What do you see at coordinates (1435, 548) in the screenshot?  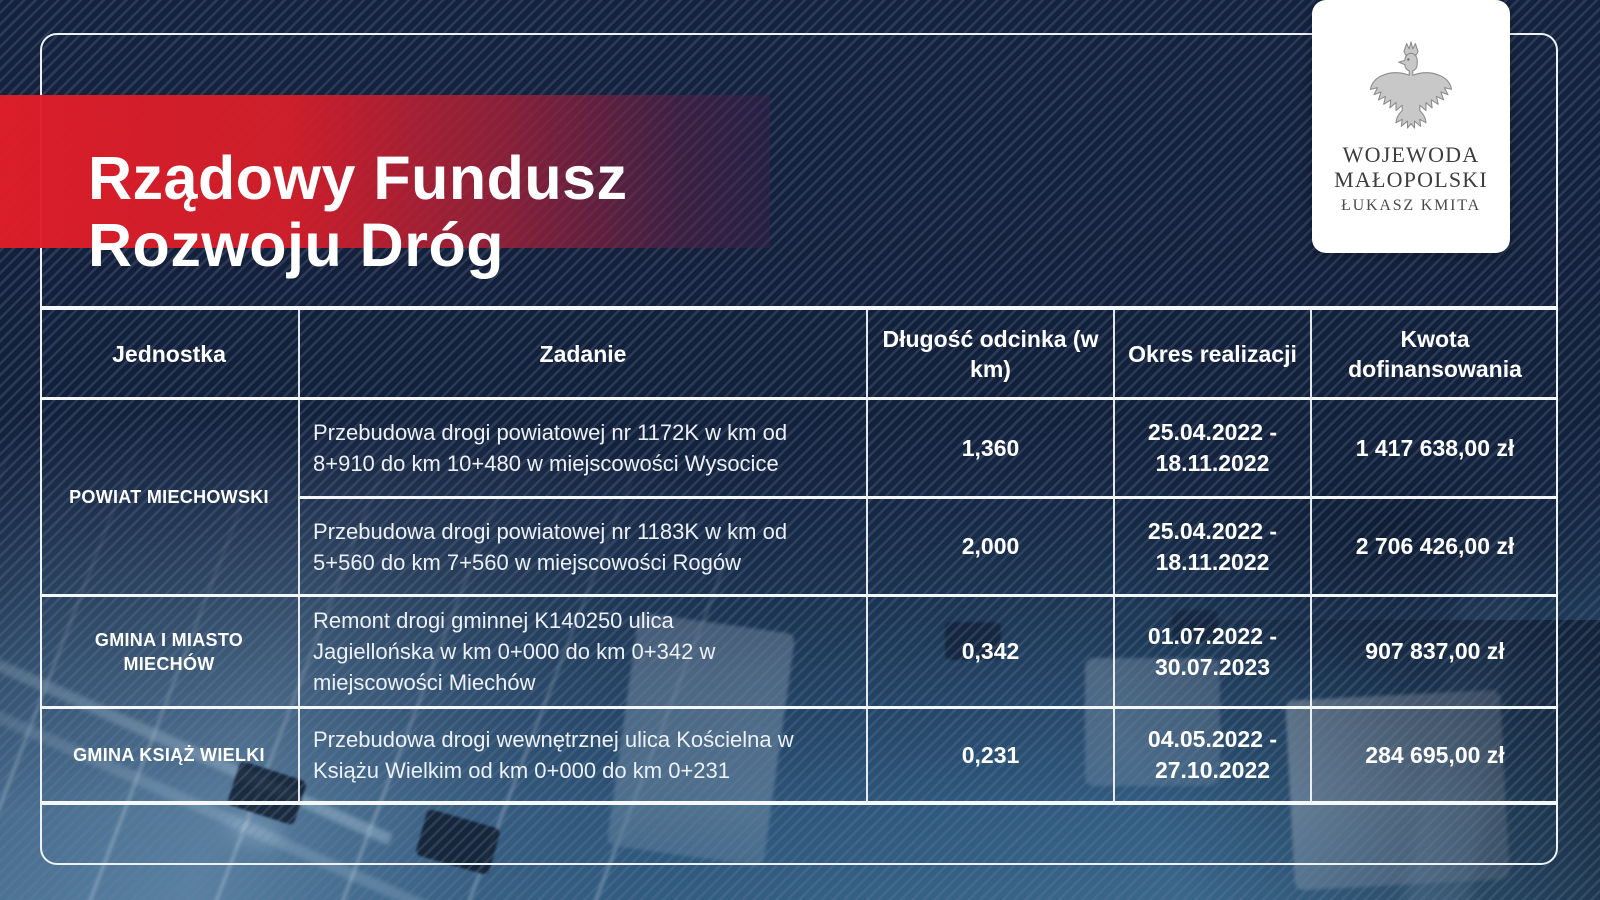 I see `amount-cell: 2 706 426,00 zł` at bounding box center [1435, 548].